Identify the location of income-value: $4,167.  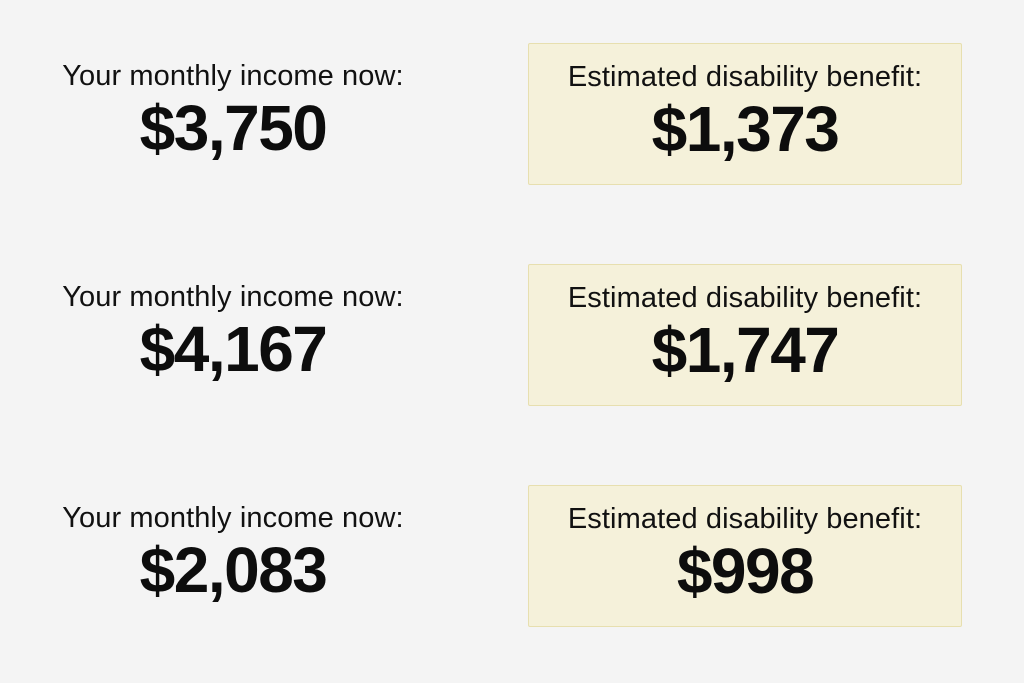
(233, 349).